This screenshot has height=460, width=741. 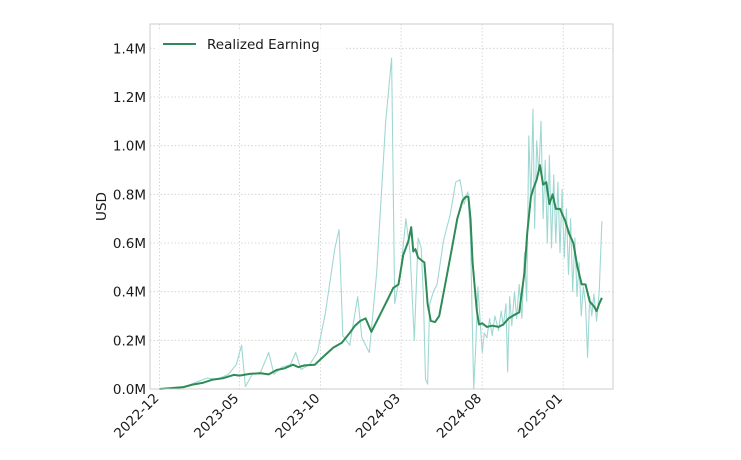 What do you see at coordinates (129, 390) in the screenshot?
I see `y-tick-label: 0.0M` at bounding box center [129, 390].